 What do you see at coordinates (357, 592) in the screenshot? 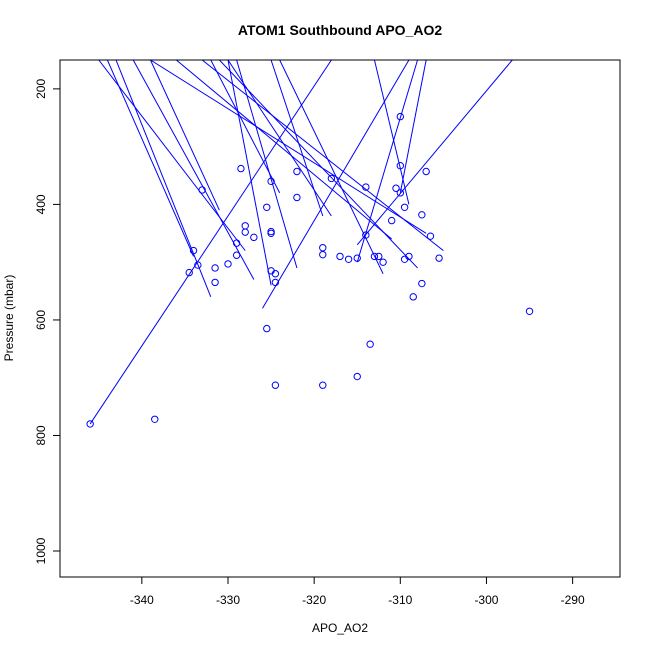
I see `x-axis: -340 -330 -320 -310 -300 -290` at bounding box center [357, 592].